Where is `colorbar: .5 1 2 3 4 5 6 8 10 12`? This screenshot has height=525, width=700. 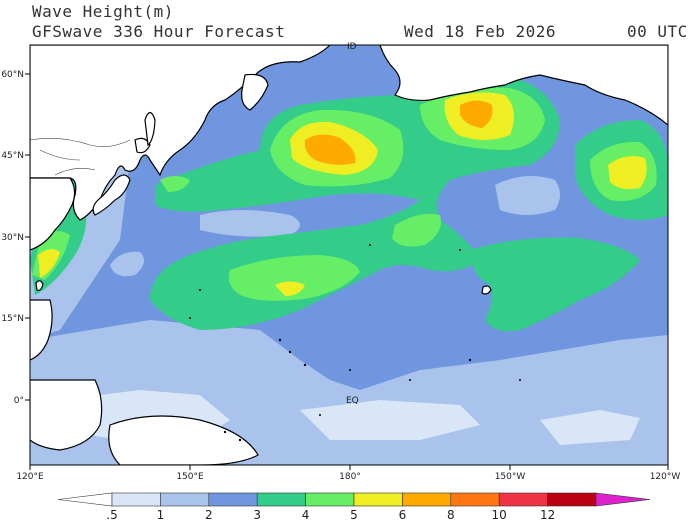 colorbar: .5 1 2 3 4 5 6 8 10 12 is located at coordinates (354, 507).